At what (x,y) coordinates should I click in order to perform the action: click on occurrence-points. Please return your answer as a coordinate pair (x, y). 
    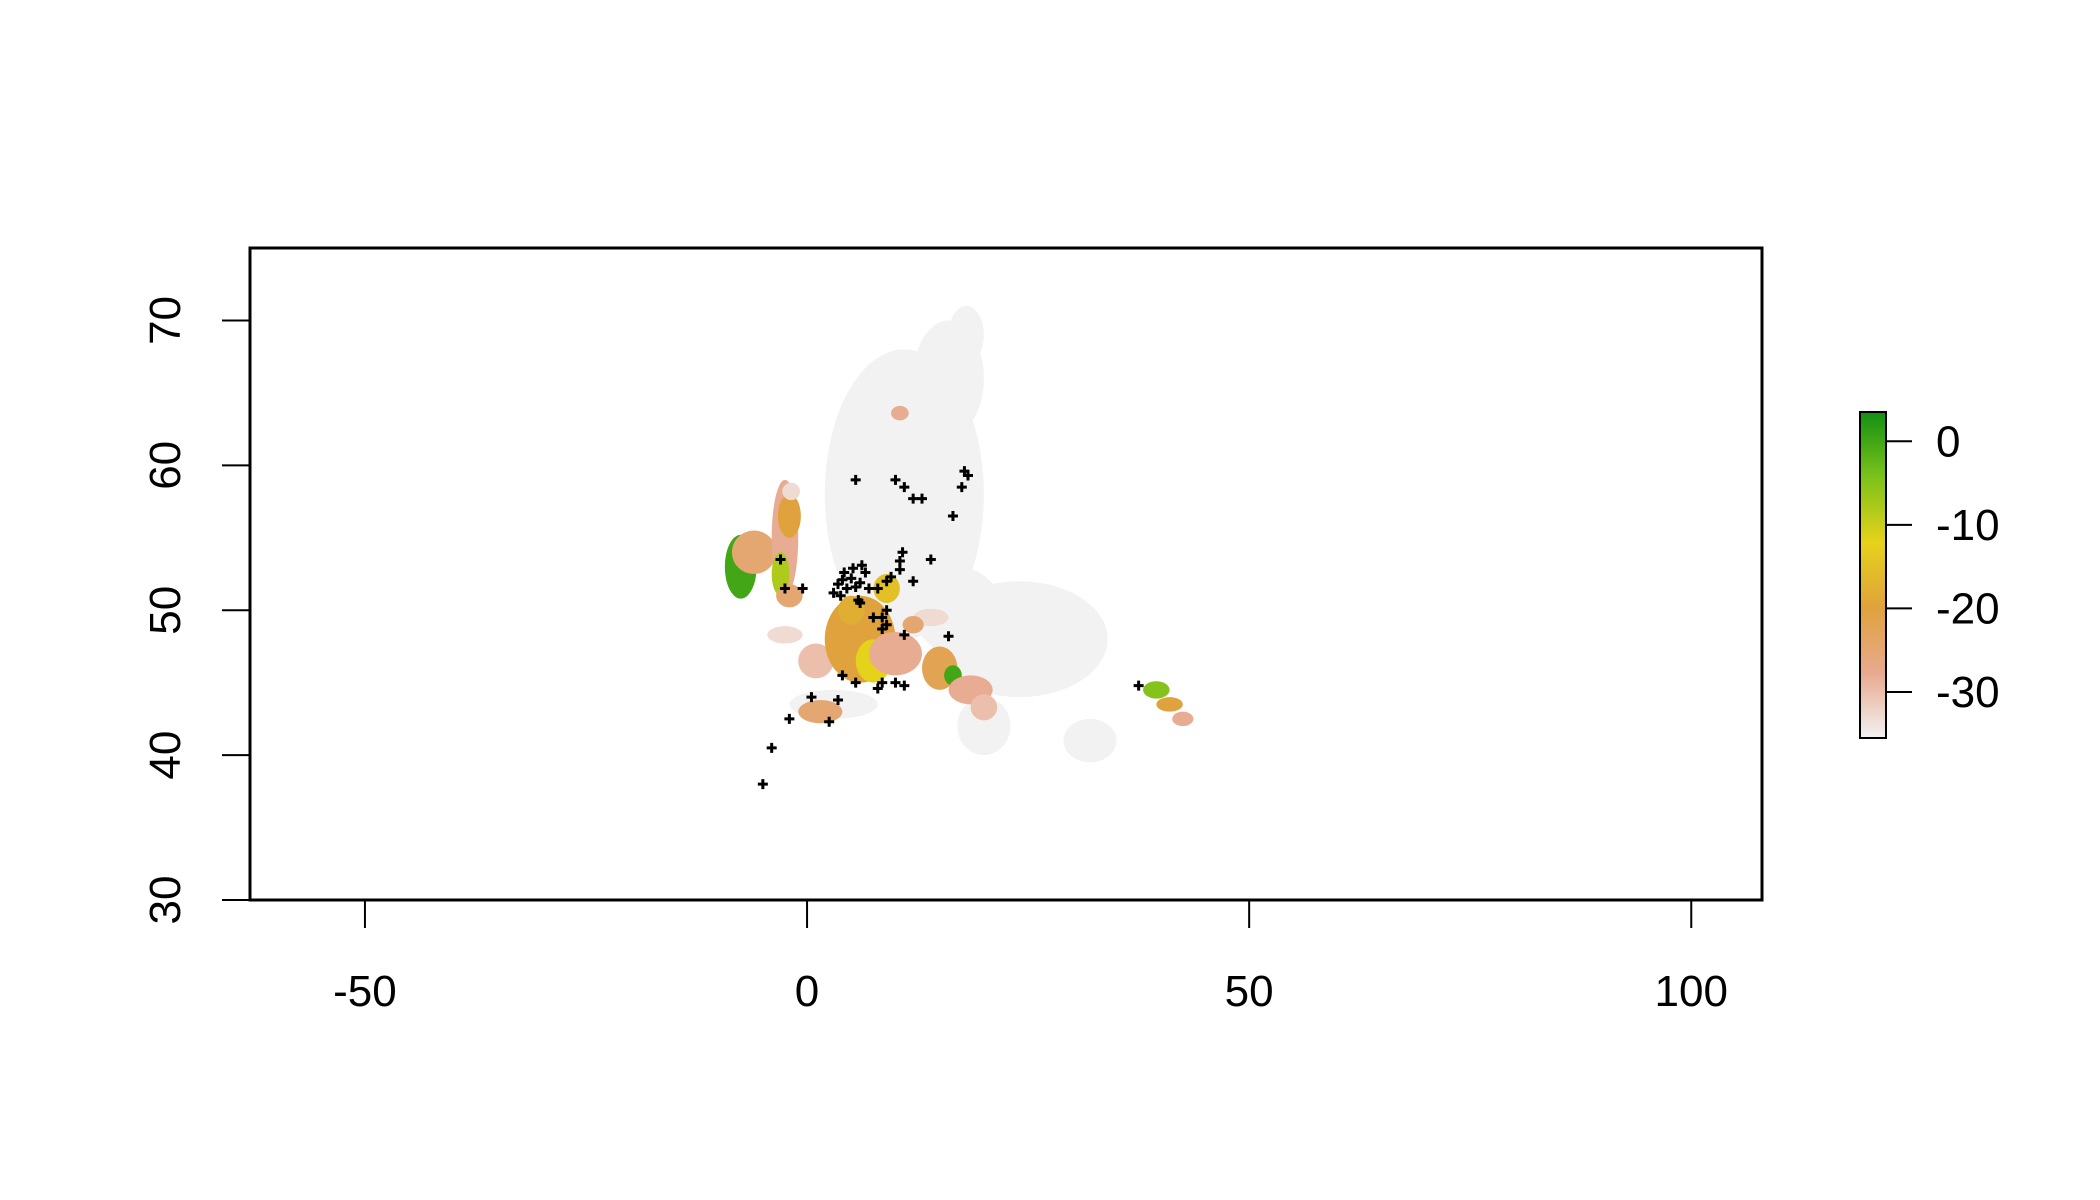
    Looking at the image, I should click on (950, 628).